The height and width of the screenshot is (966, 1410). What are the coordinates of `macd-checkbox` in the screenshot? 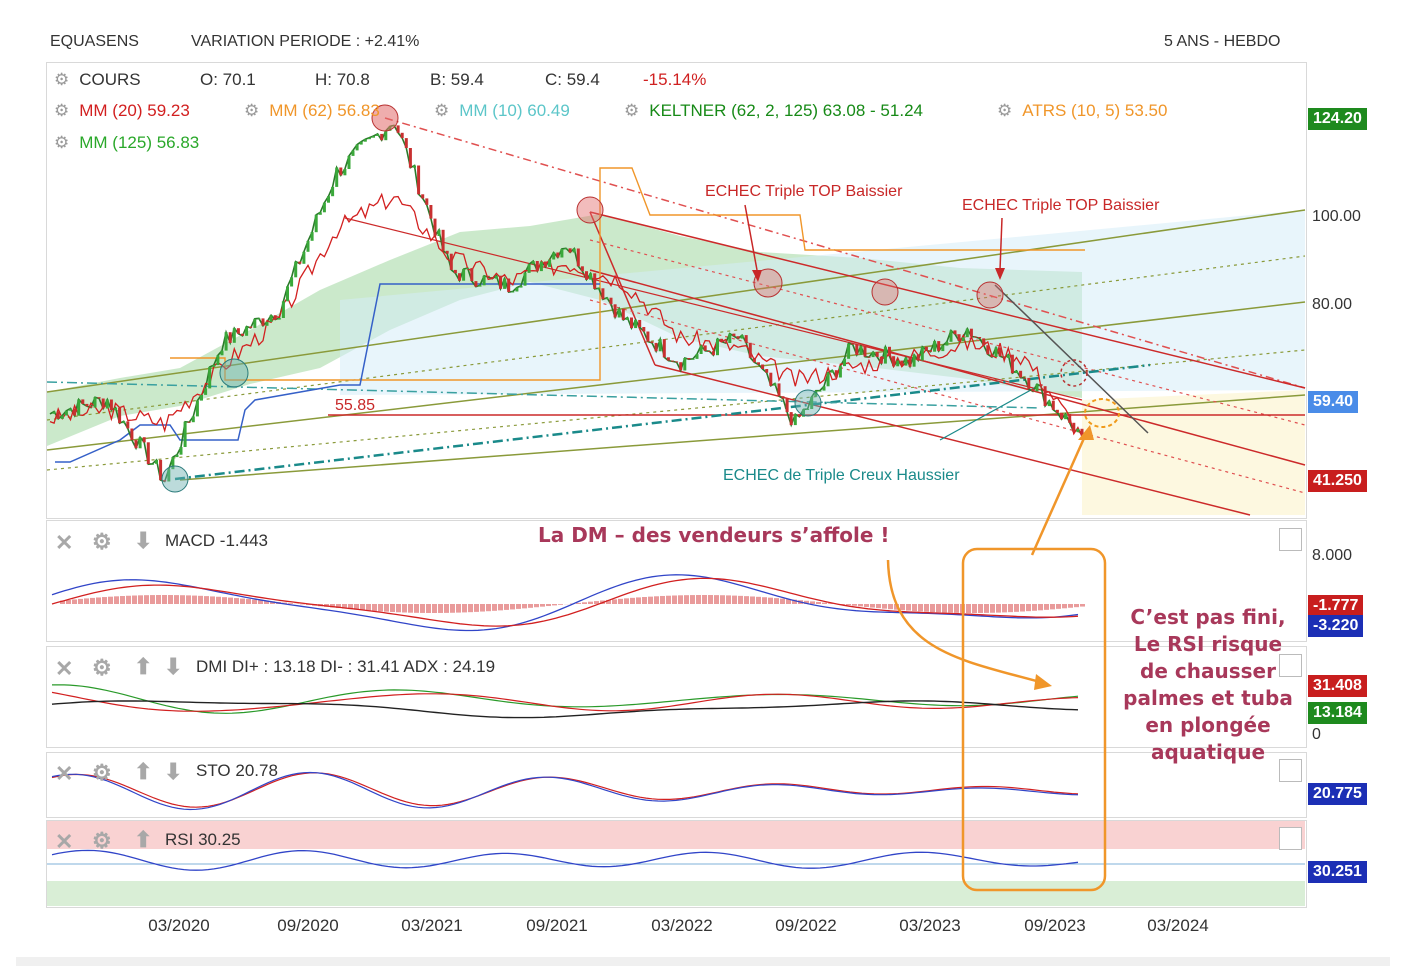 It's located at (1290, 539).